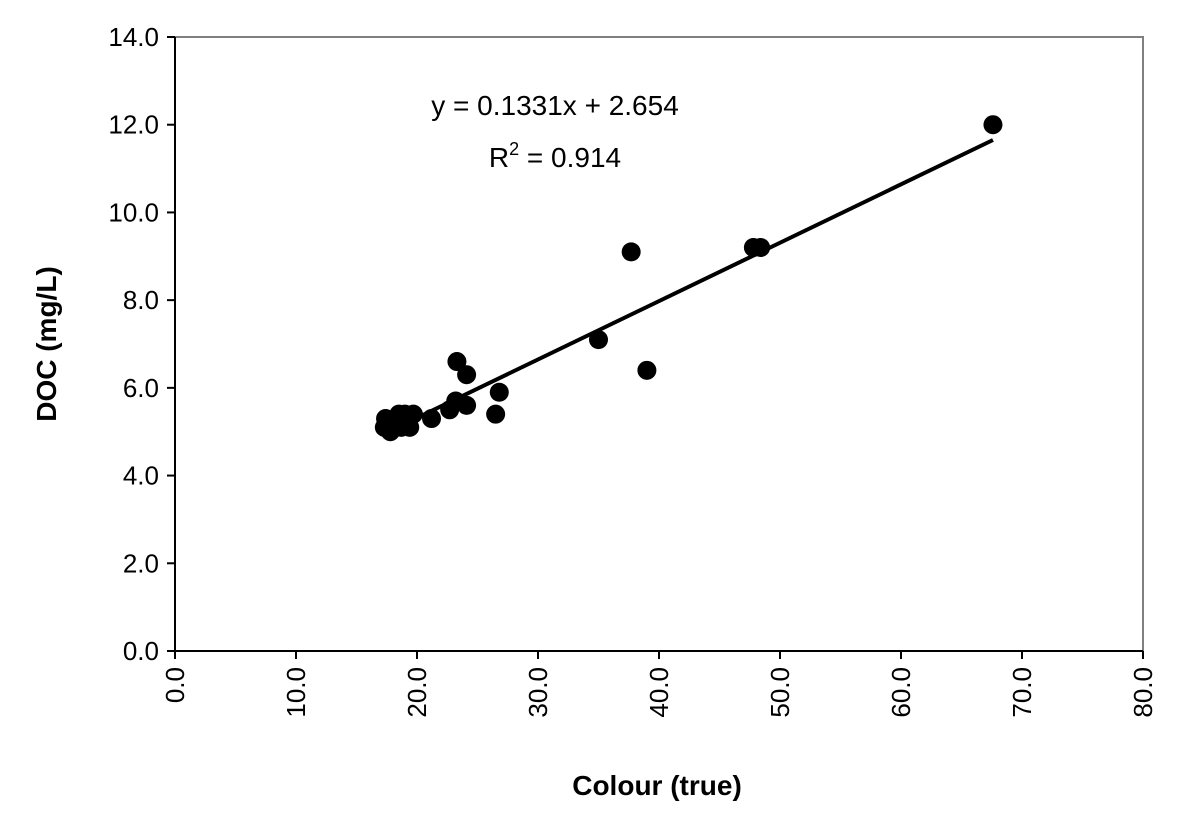  What do you see at coordinates (499, 157) in the screenshot?
I see `r-squared-prefix: R` at bounding box center [499, 157].